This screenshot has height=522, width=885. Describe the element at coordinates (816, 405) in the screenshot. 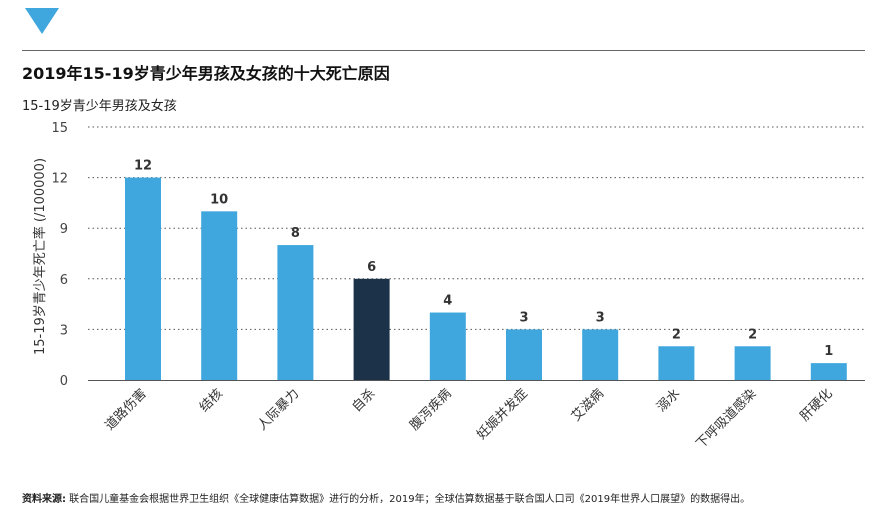

I see `x-category-label: 肝硬化` at that location.